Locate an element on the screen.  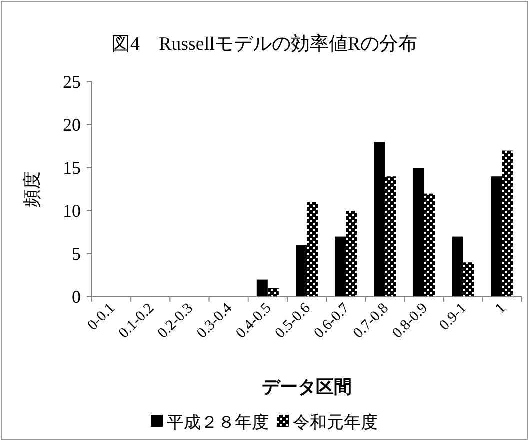
y-tick-label: 10 is located at coordinates (72, 211).